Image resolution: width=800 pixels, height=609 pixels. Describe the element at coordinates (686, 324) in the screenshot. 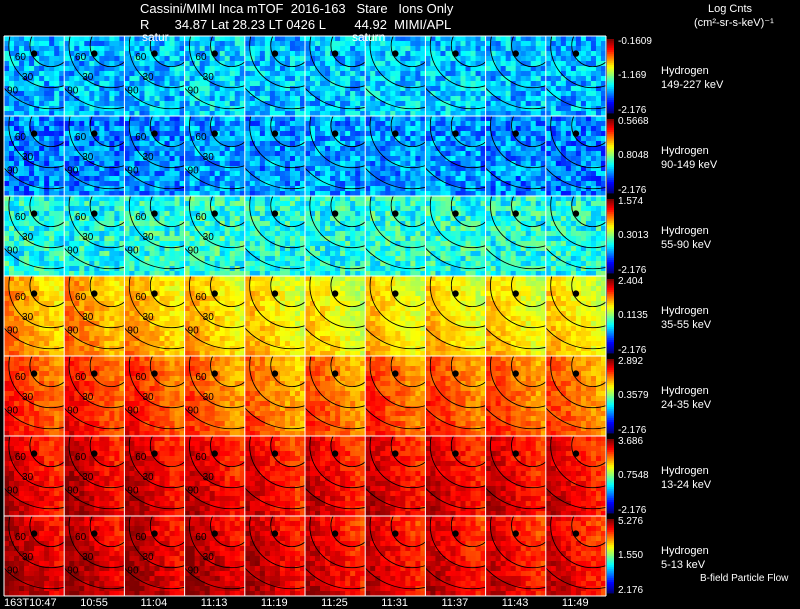

I see `band-energy: 35-55 keV` at that location.